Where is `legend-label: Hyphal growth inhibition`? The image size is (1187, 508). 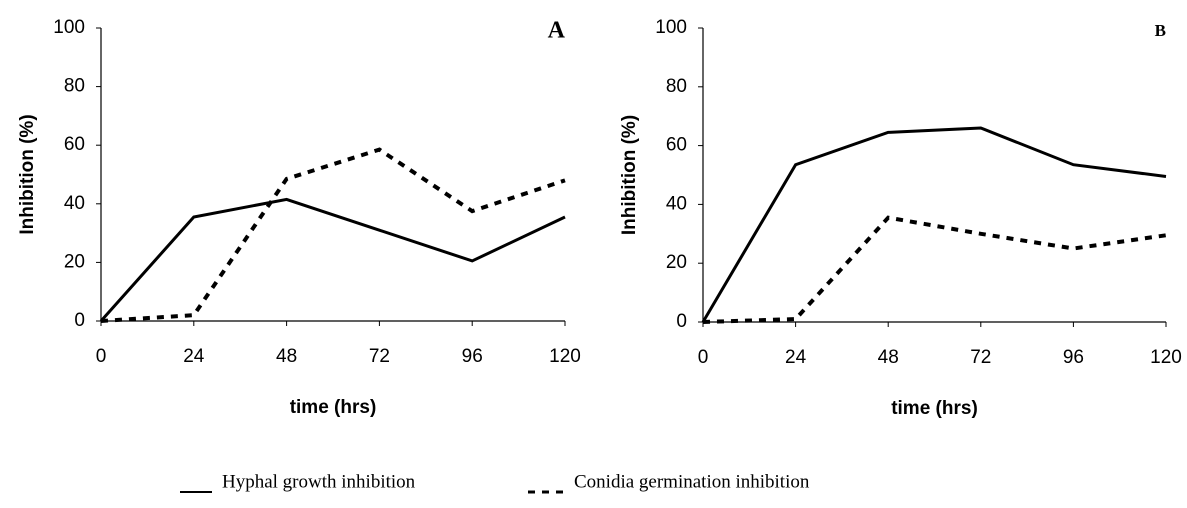 legend-label: Hyphal growth inhibition is located at coordinates (319, 481).